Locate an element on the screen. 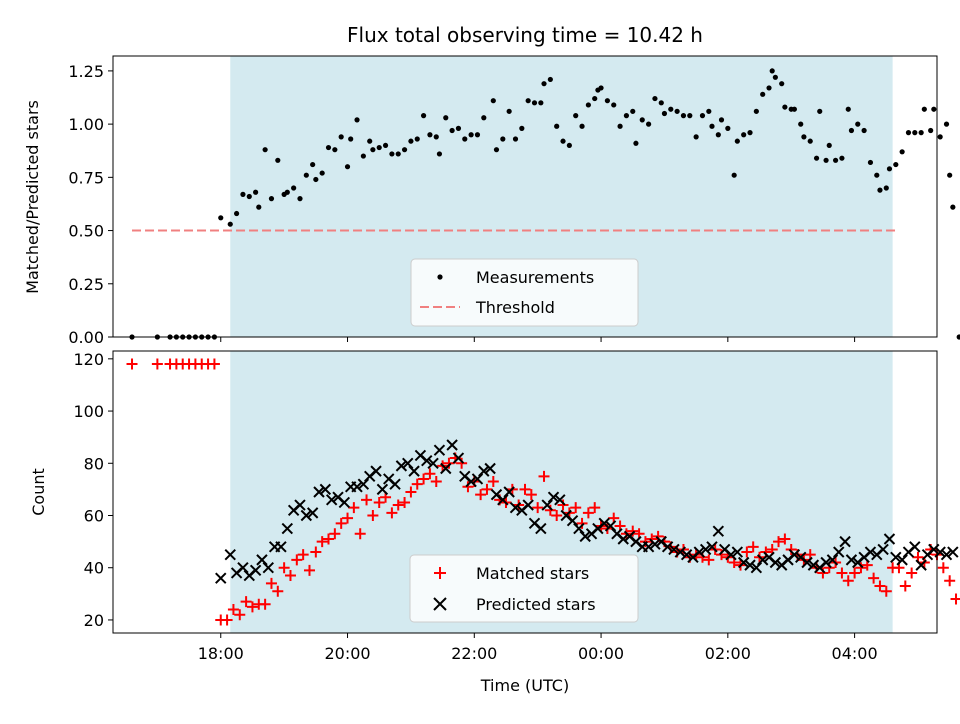  ratio-legend: Measurements Threshold is located at coordinates (524, 292).